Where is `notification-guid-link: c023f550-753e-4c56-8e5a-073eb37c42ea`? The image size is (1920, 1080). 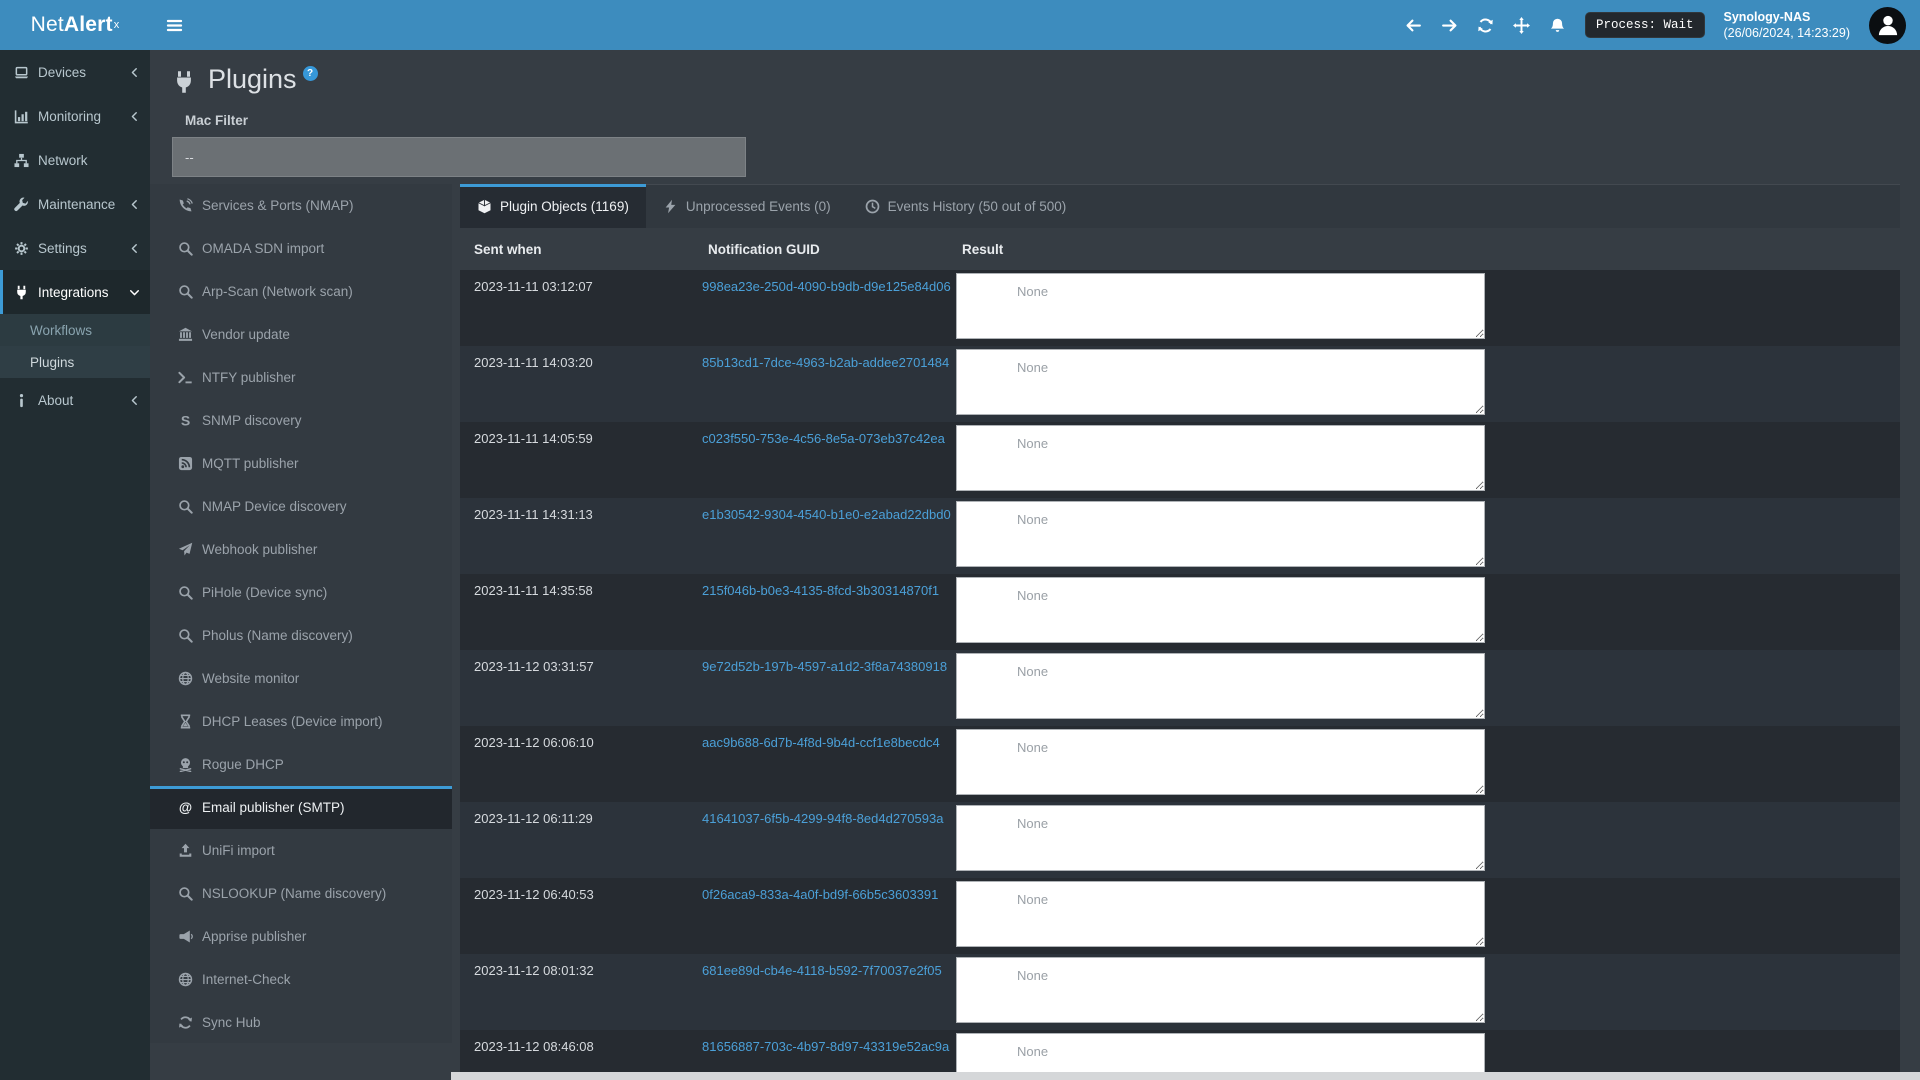 notification-guid-link: c023f550-753e-4c56-8e5a-073eb37c42ea is located at coordinates (823, 438).